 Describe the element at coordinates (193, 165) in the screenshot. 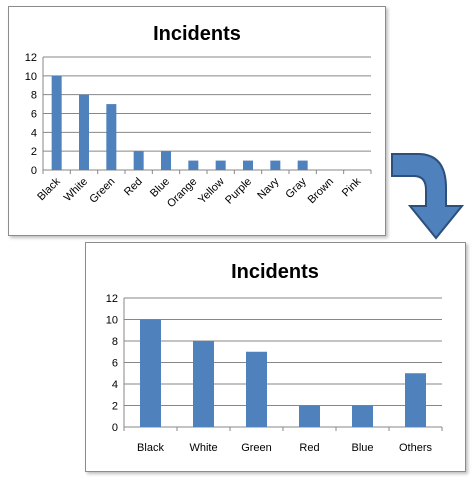

I see `bar-orange` at that location.